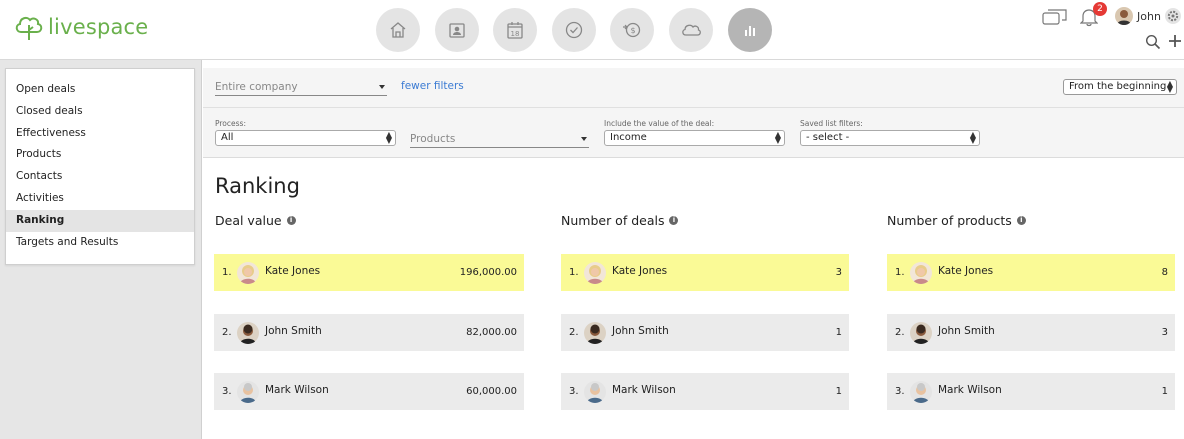  Describe the element at coordinates (248, 220) in the screenshot. I see `deal-value-title-text: Deal value` at that location.